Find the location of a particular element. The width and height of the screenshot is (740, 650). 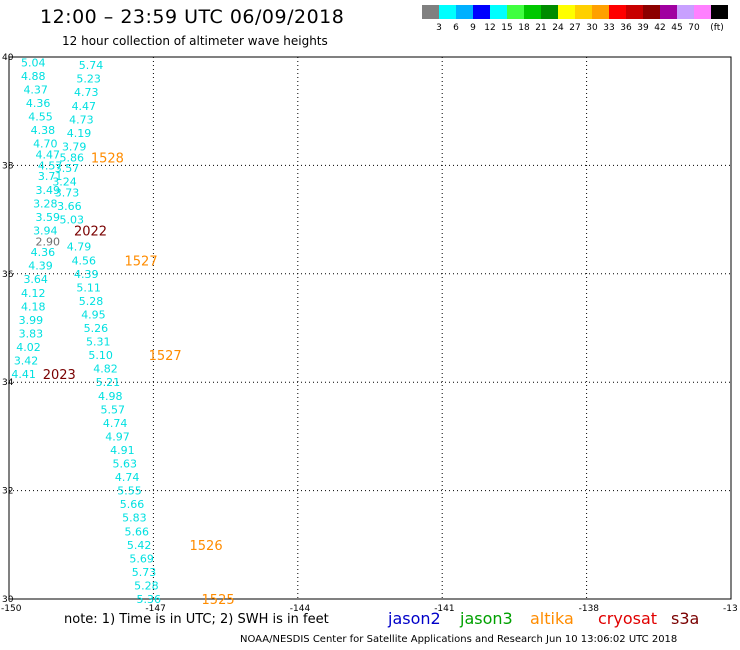

longitude-tick-label: -13 is located at coordinates (730, 609).